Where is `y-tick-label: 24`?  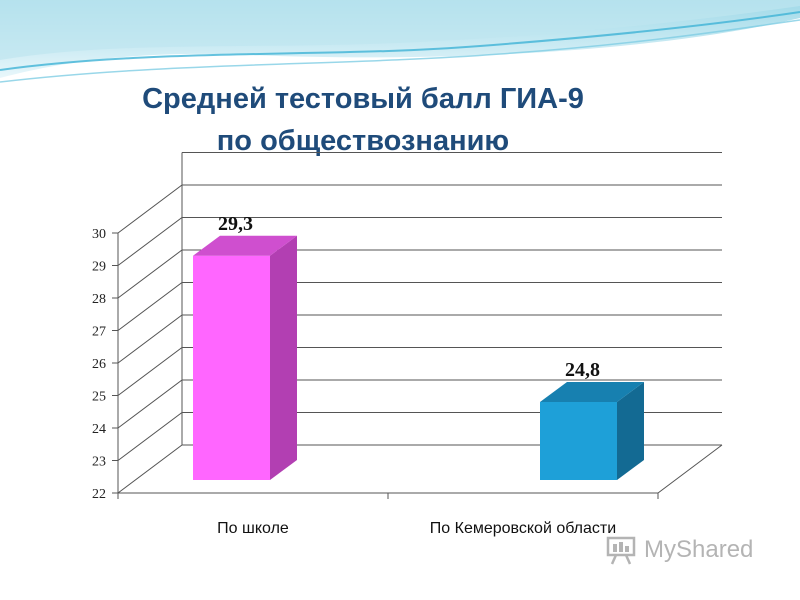 y-tick-label: 24 is located at coordinates (99, 429).